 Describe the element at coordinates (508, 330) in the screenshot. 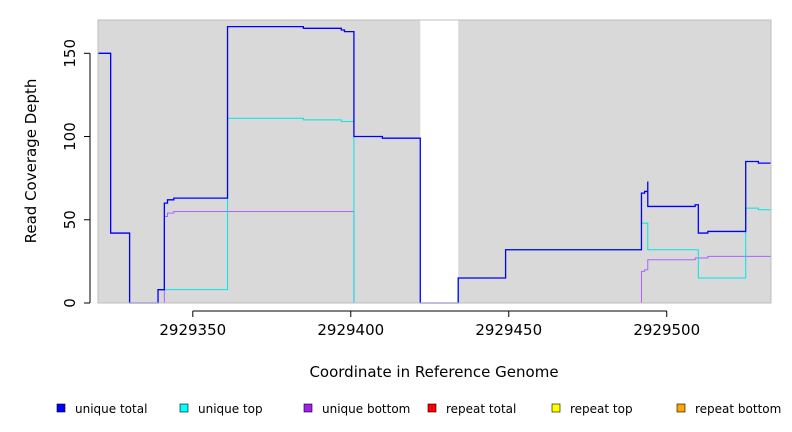

I see `x-tick-label: 2929450` at that location.